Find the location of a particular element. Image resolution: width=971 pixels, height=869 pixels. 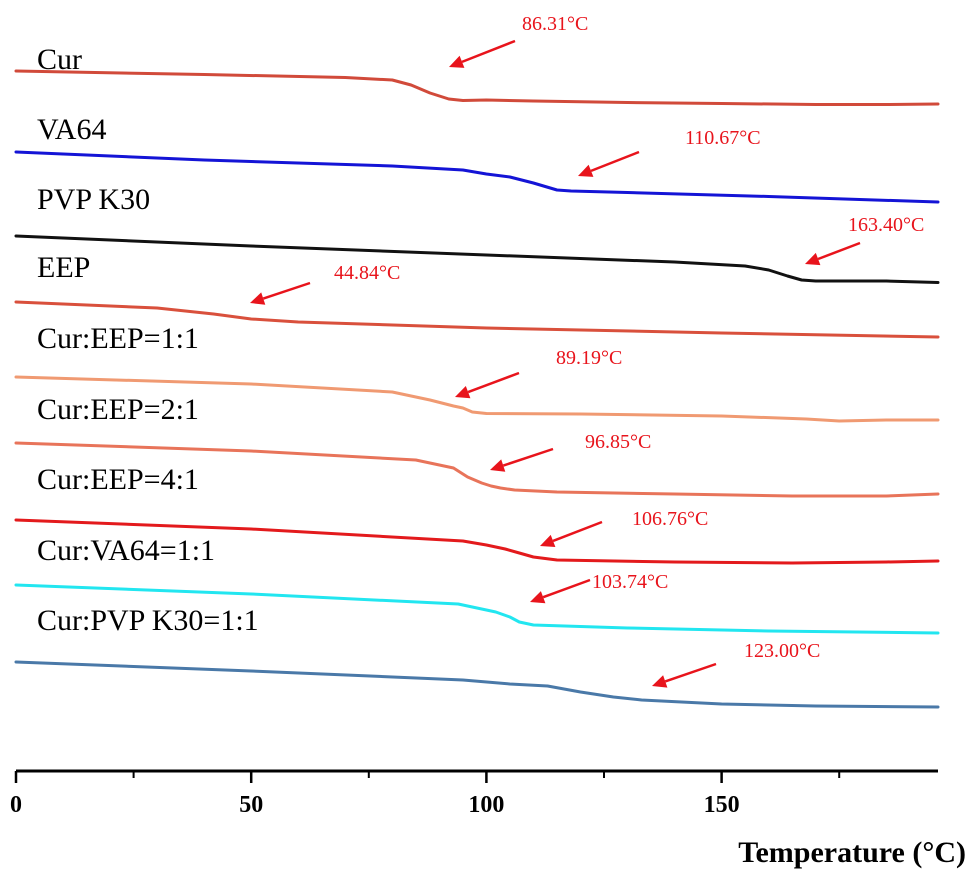

tg-label-cur-eep-2-1: 96.85°C is located at coordinates (618, 442).